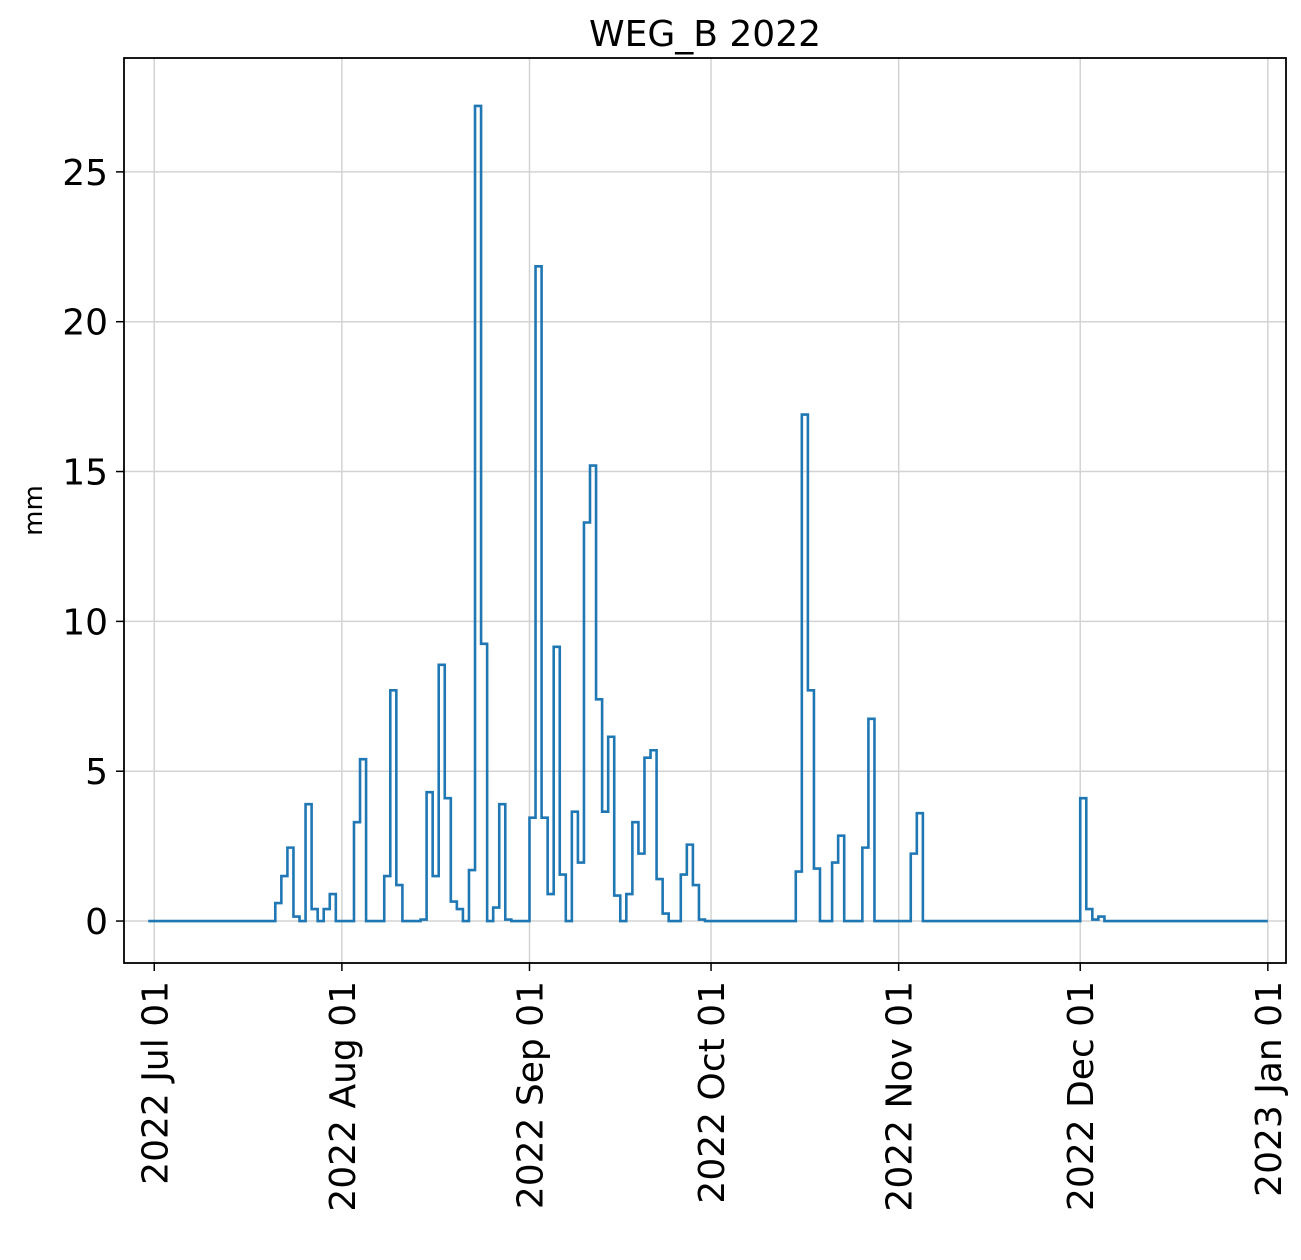  Describe the element at coordinates (85, 323) in the screenshot. I see `y-tick-label: 20` at that location.